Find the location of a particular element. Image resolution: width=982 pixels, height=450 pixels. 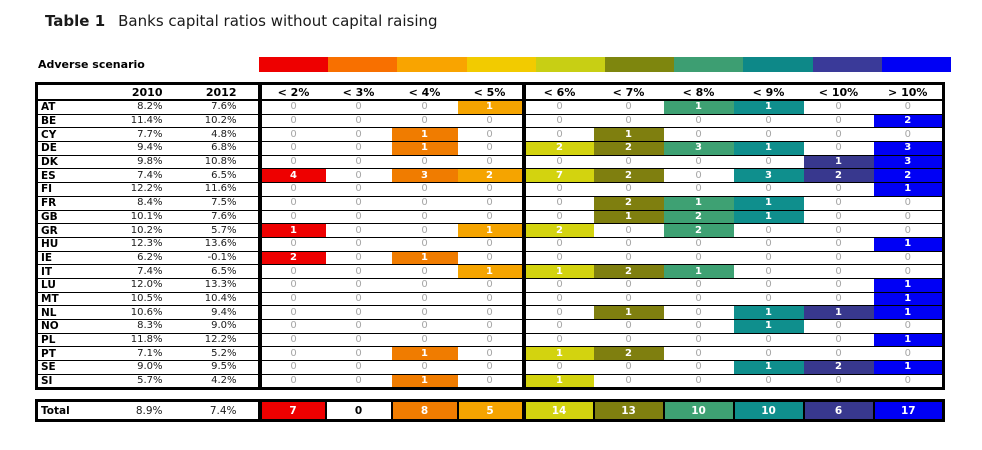

table-row-DK: DK 9.8% 10.8% 0 0 0 0 0 0 0 0 1 3 is located at coordinates (490, 162).